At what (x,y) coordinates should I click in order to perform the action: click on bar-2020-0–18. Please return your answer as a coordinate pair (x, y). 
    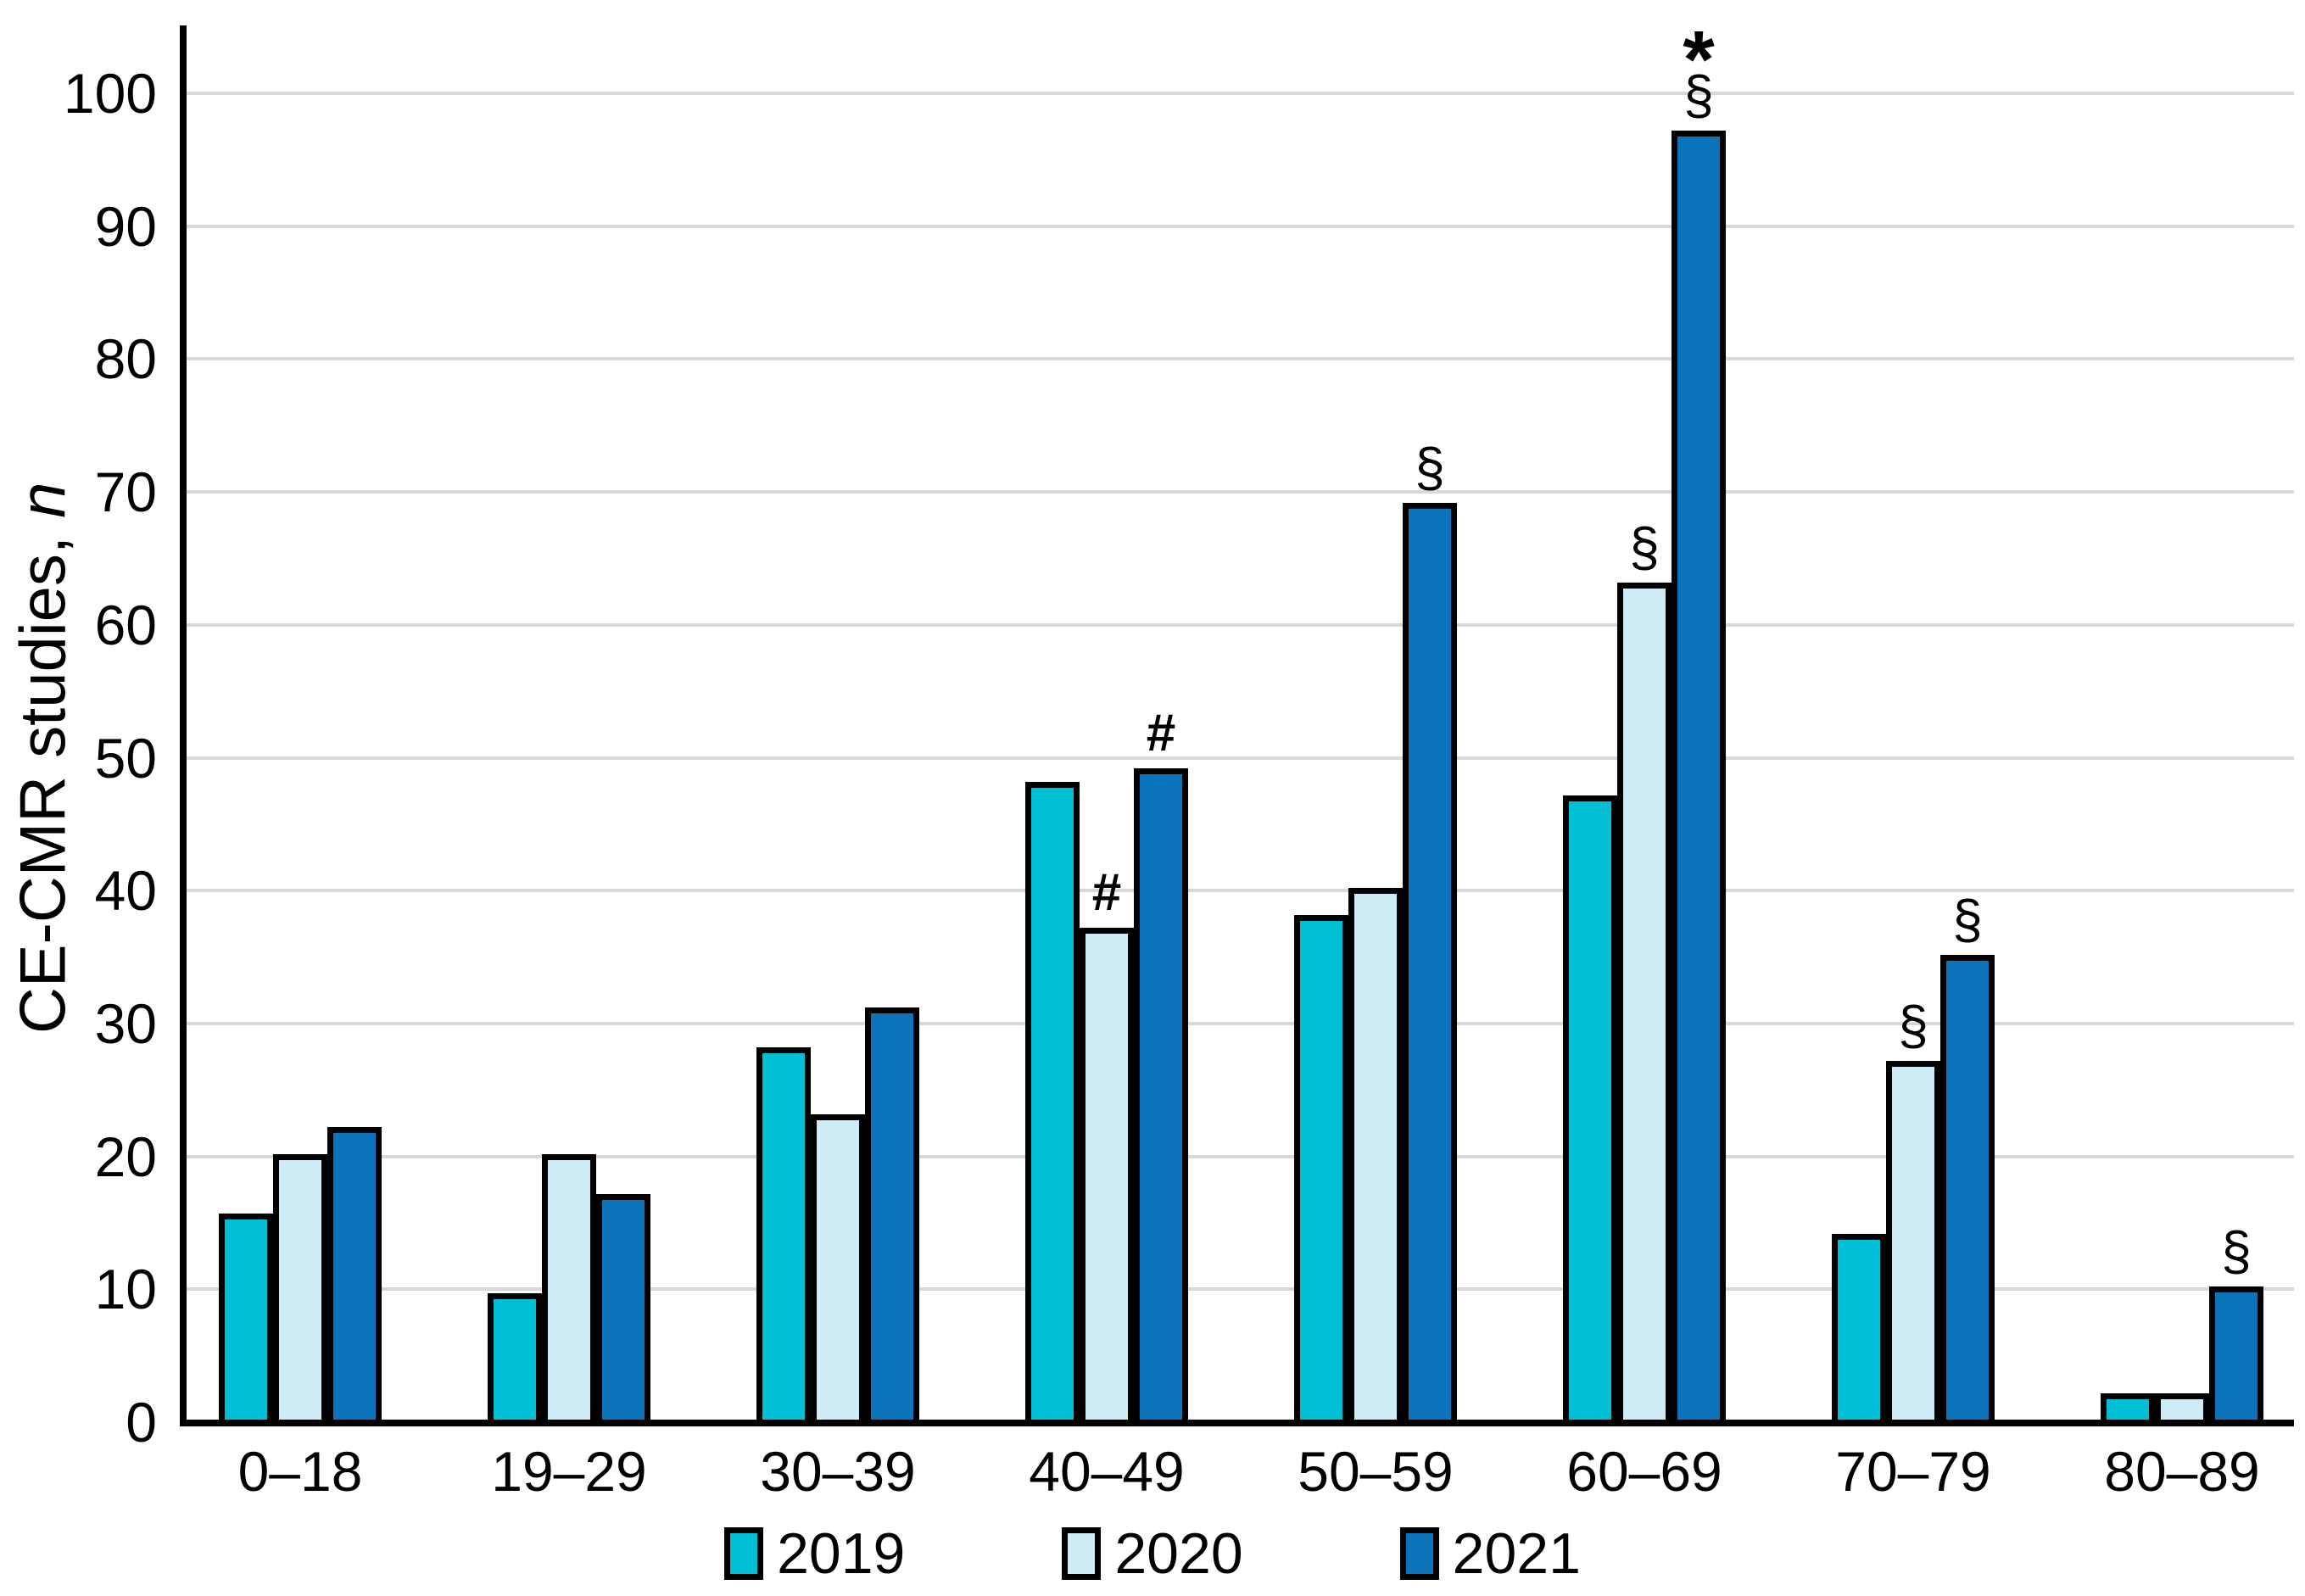
    Looking at the image, I should click on (300, 1290).